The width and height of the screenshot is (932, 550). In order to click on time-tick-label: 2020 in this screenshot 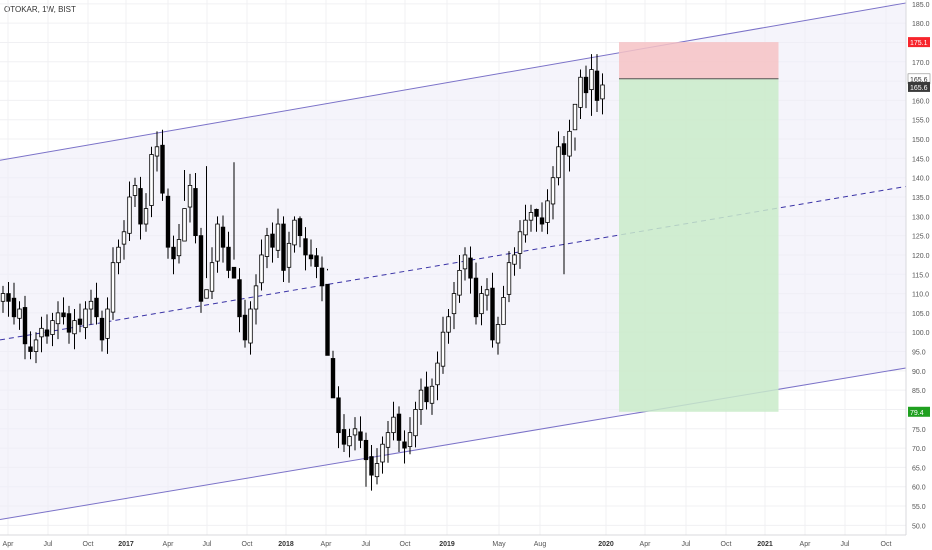, I will do `click(606, 544)`.